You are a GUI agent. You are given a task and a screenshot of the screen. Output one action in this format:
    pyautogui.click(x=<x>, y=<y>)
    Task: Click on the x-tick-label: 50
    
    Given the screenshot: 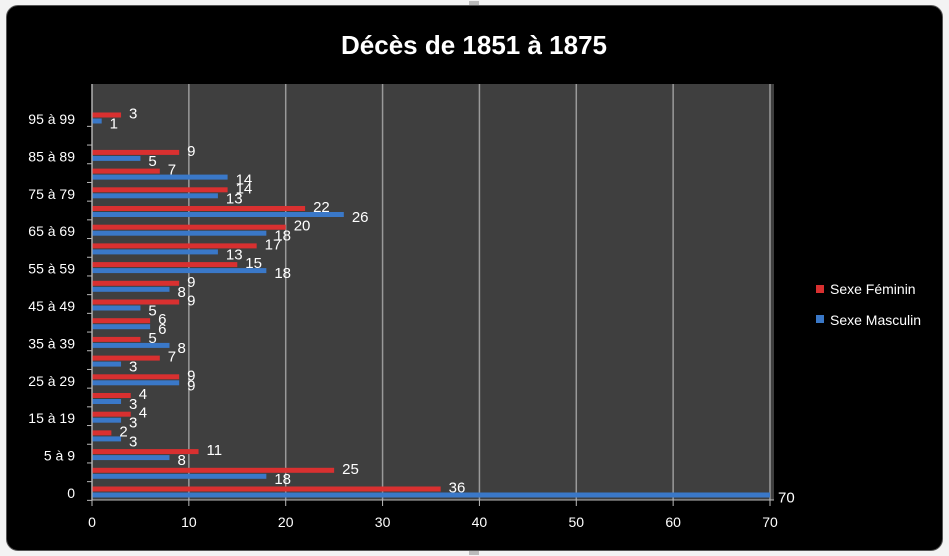 What is the action you would take?
    pyautogui.click(x=576, y=522)
    